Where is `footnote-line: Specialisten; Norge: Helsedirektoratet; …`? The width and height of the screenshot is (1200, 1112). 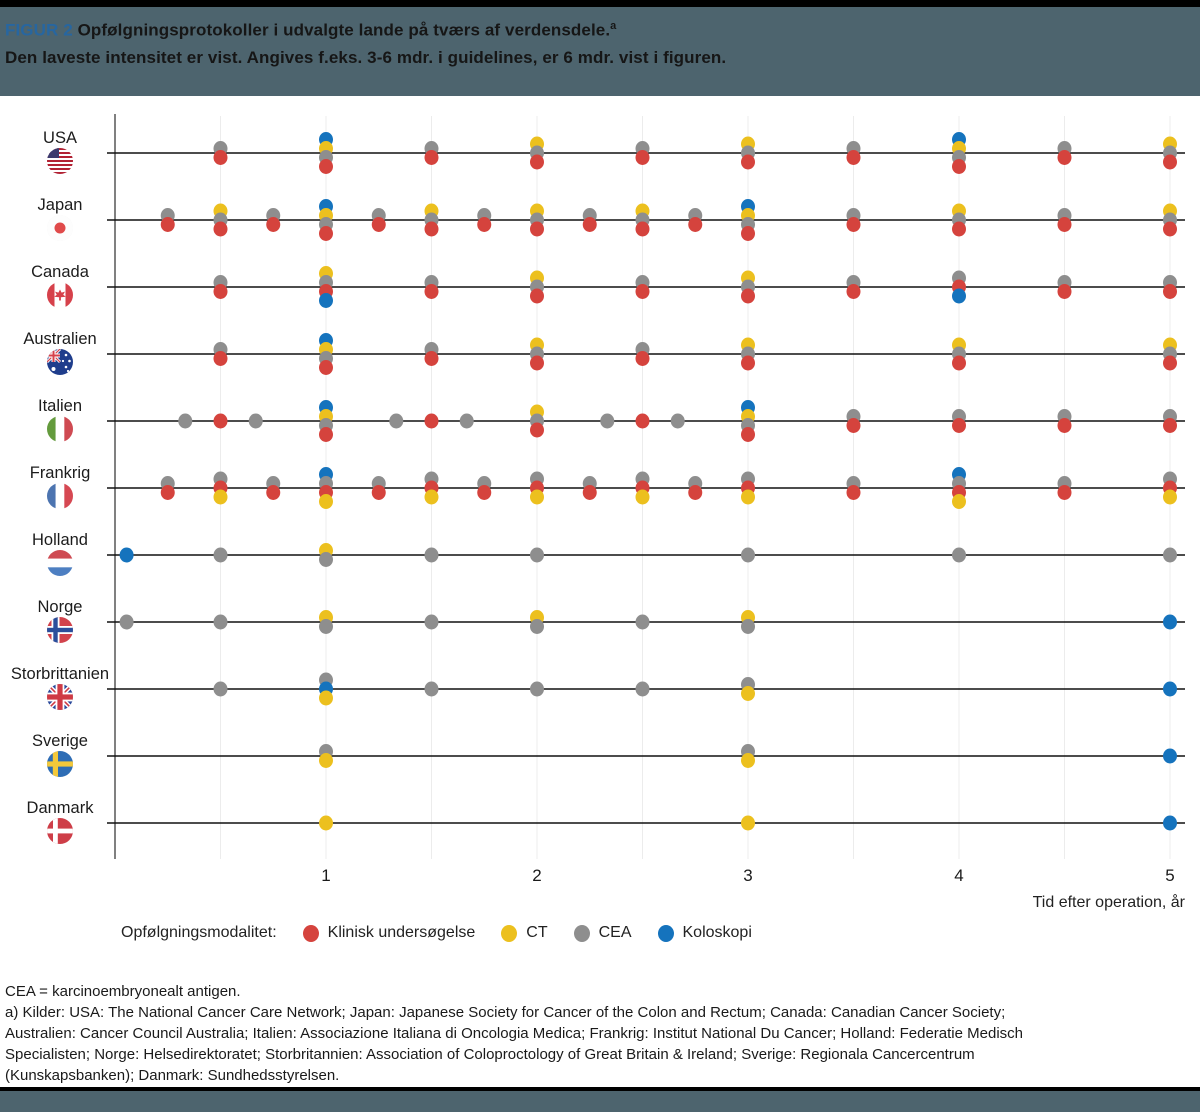 footnote-line: Specialisten; Norge: Helsedirektoratet; … is located at coordinates (490, 1054).